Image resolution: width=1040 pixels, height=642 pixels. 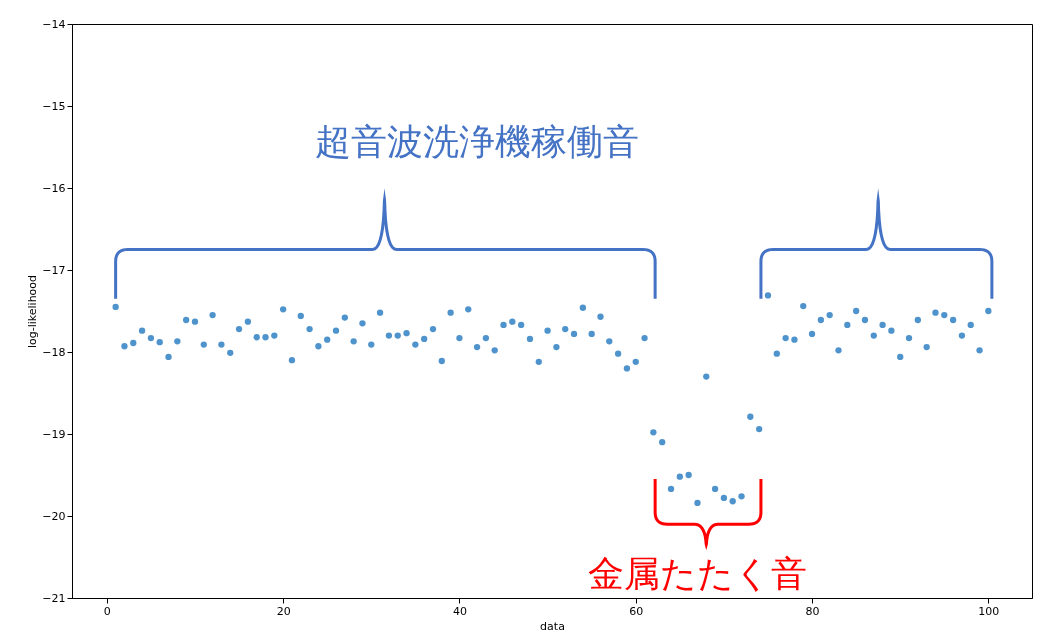 I want to click on y-axis-title: log-likelihood, so click(x=33, y=311).